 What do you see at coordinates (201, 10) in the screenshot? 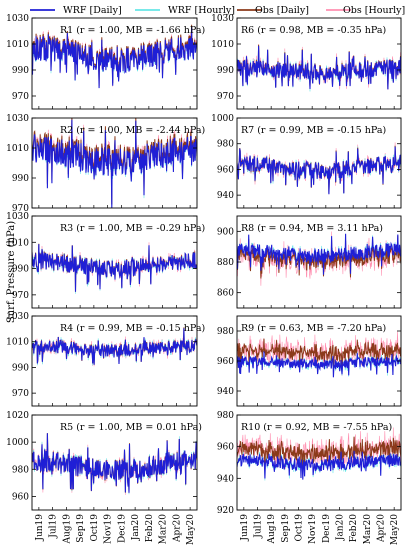
I see `legend-label-1: WRF [Hourly]` at bounding box center [201, 10].